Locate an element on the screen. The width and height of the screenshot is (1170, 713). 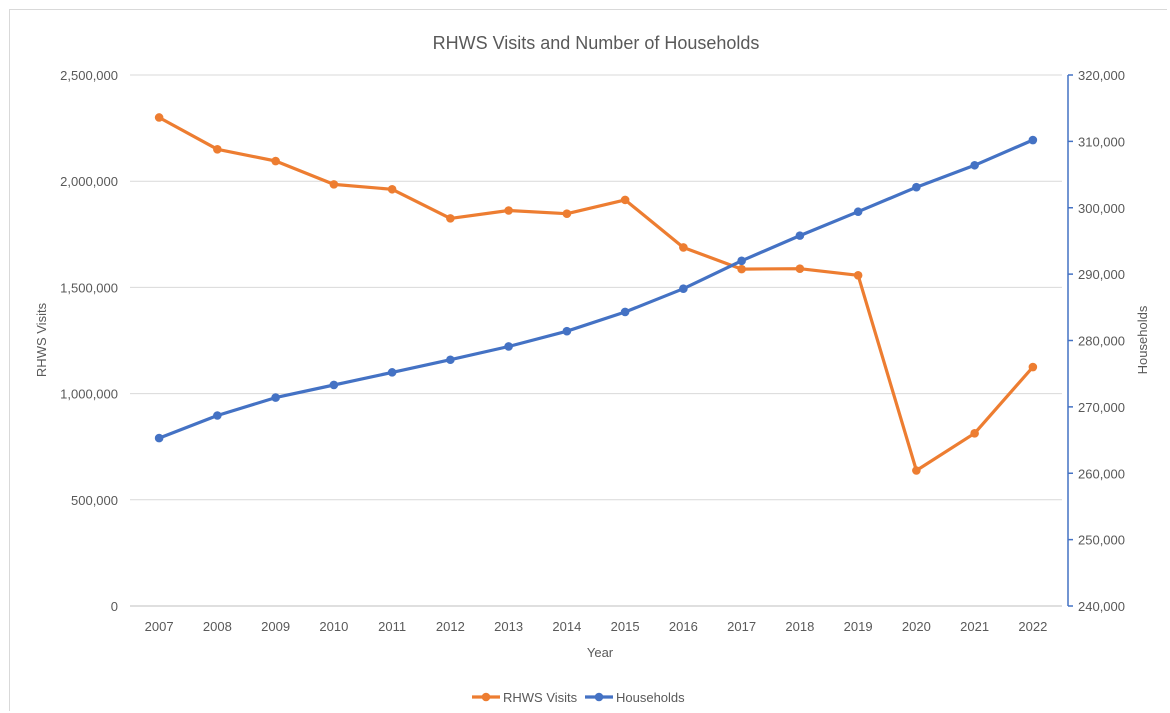
x-tick-label: 2011 is located at coordinates (392, 626).